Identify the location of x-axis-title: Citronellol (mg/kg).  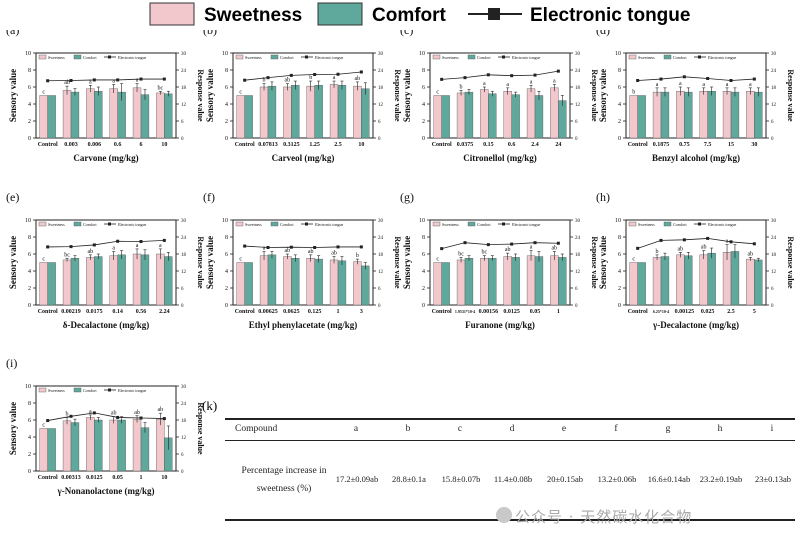
(500, 158).